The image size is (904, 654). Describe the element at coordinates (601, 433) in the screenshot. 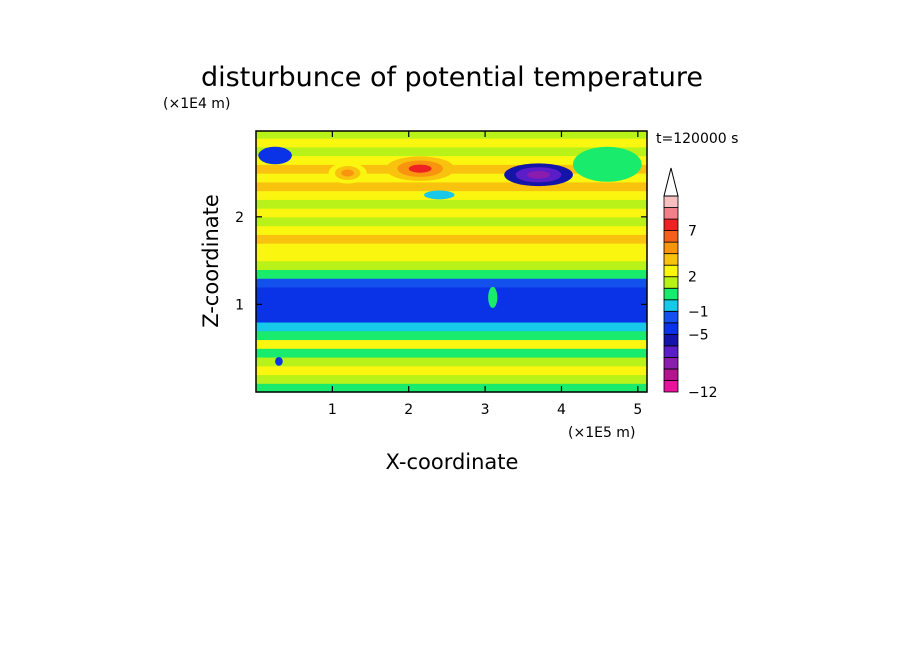

I see `x-unit-label: (×1E5 m)` at that location.